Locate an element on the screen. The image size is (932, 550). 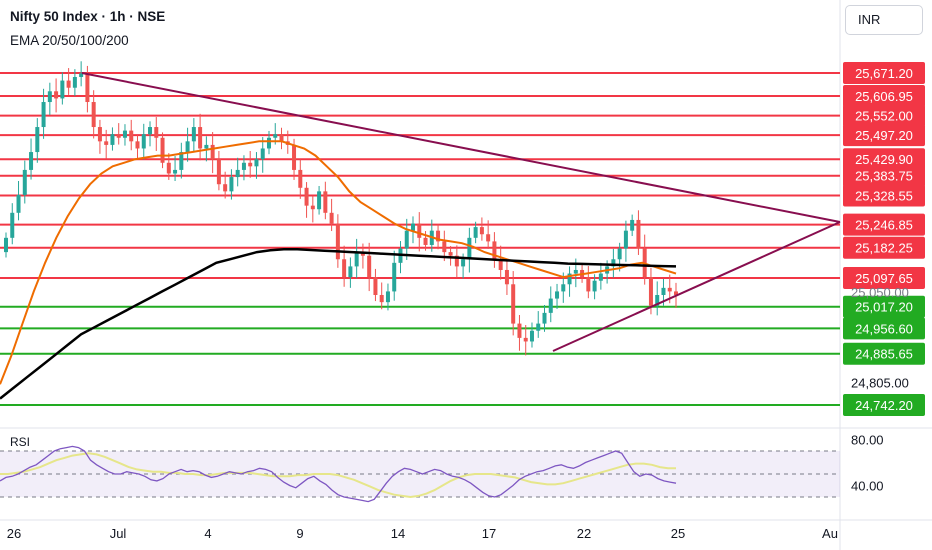
rsi-line is located at coordinates (338, 474).